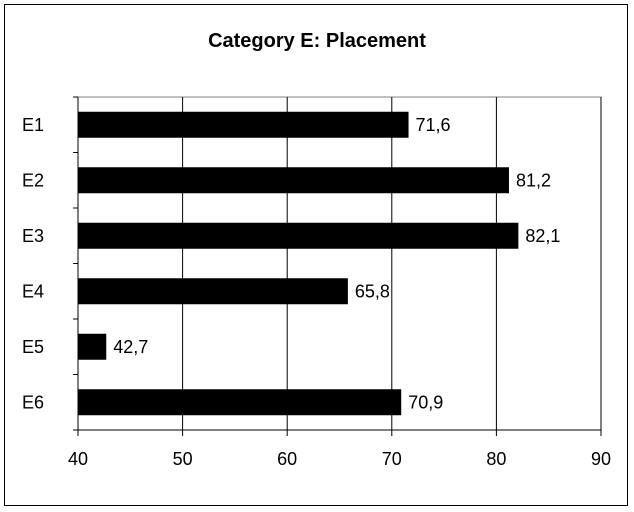 Image resolution: width=634 pixels, height=512 pixels. I want to click on x-tick-label: 40, so click(78, 459).